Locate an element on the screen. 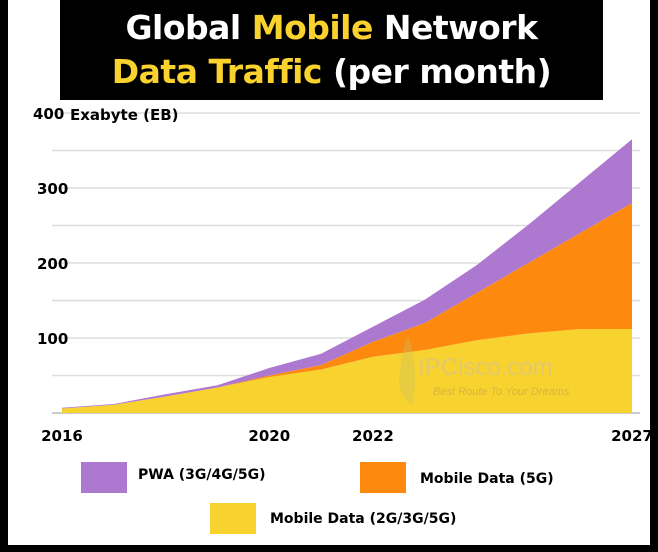 Image resolution: width=658 pixels, height=552 pixels. x-tick-label: 2020 is located at coordinates (269, 436).